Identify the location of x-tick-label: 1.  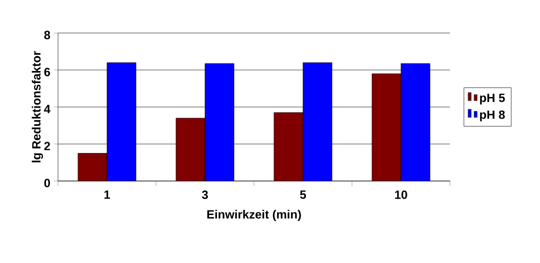
(107, 194).